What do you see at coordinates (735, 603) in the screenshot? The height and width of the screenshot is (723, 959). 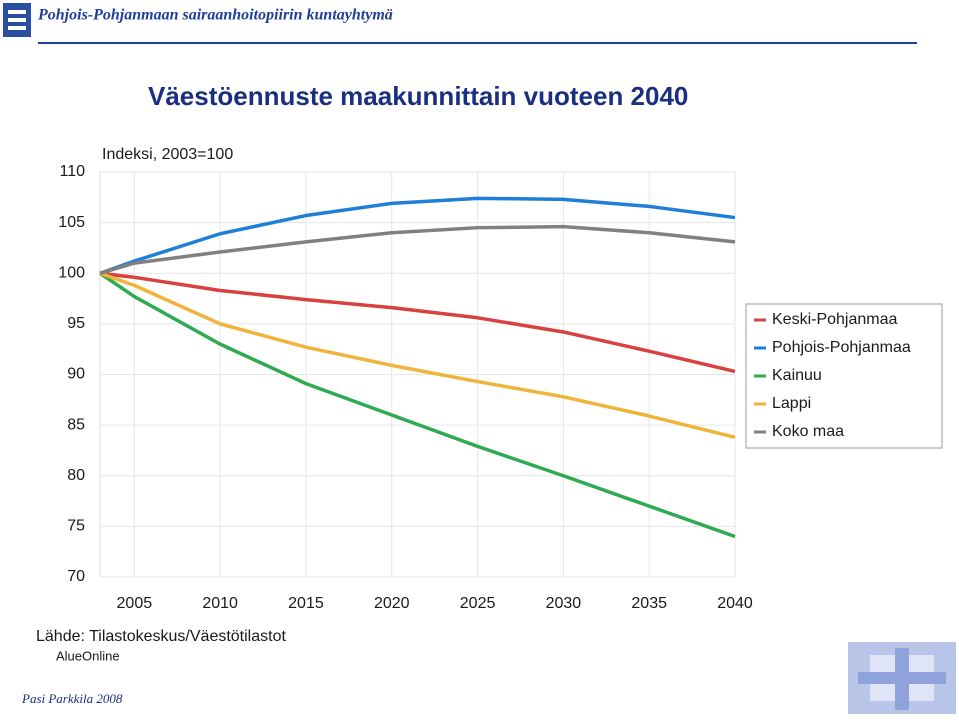 I see `x-tick-label: 2040` at bounding box center [735, 603].